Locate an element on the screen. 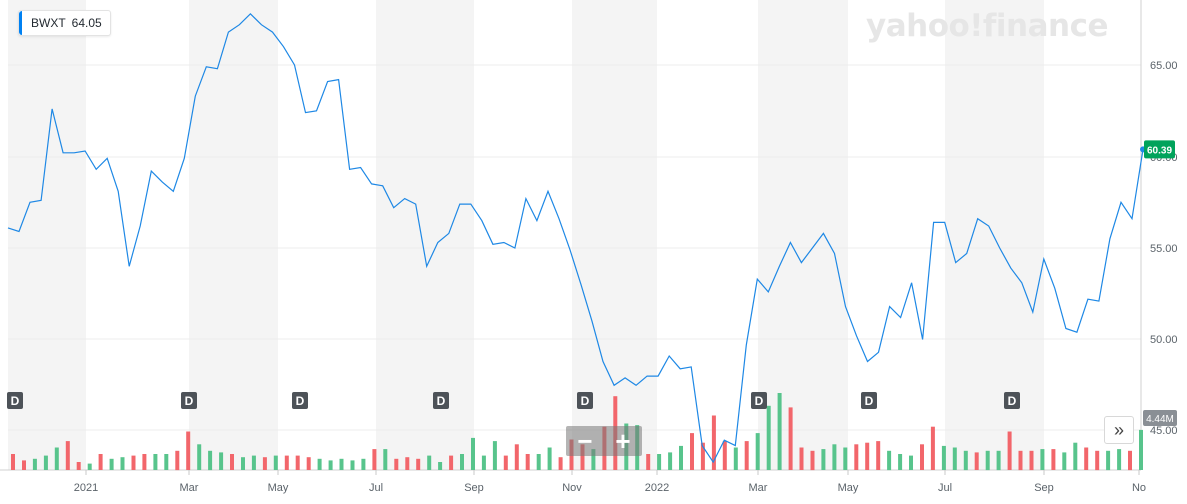 This screenshot has width=1187, height=504. zoom-out-button: − is located at coordinates (585, 440).